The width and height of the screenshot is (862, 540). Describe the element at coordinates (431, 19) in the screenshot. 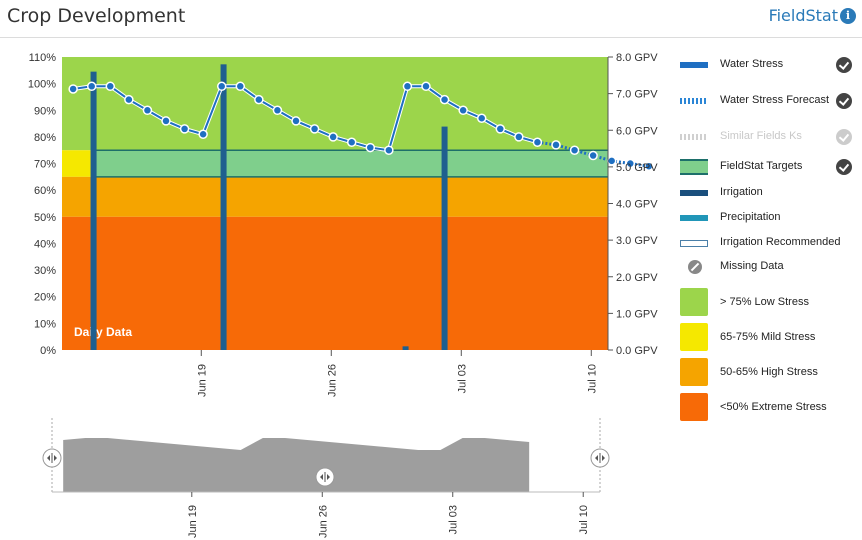

I see `header-bar: Crop Development FieldStat i` at that location.